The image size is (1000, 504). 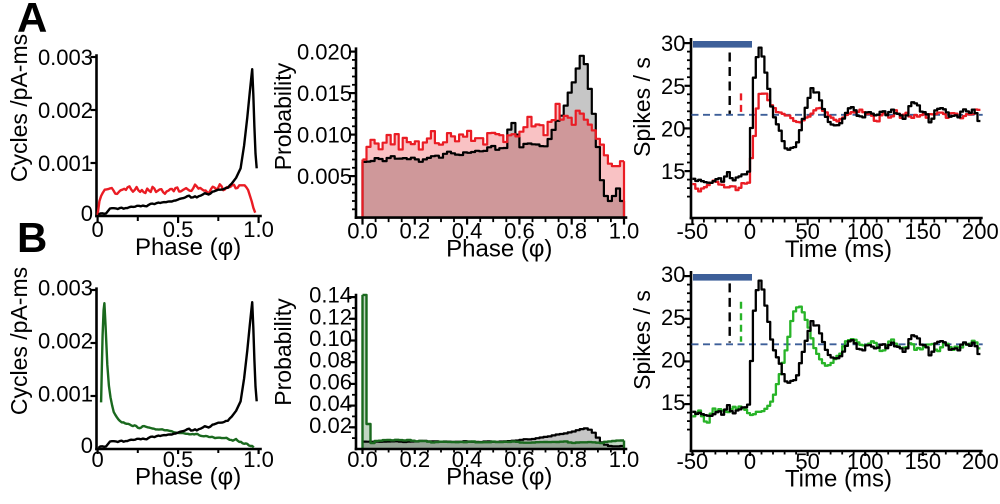 I want to click on svg-text: A, so click(x=32, y=20).